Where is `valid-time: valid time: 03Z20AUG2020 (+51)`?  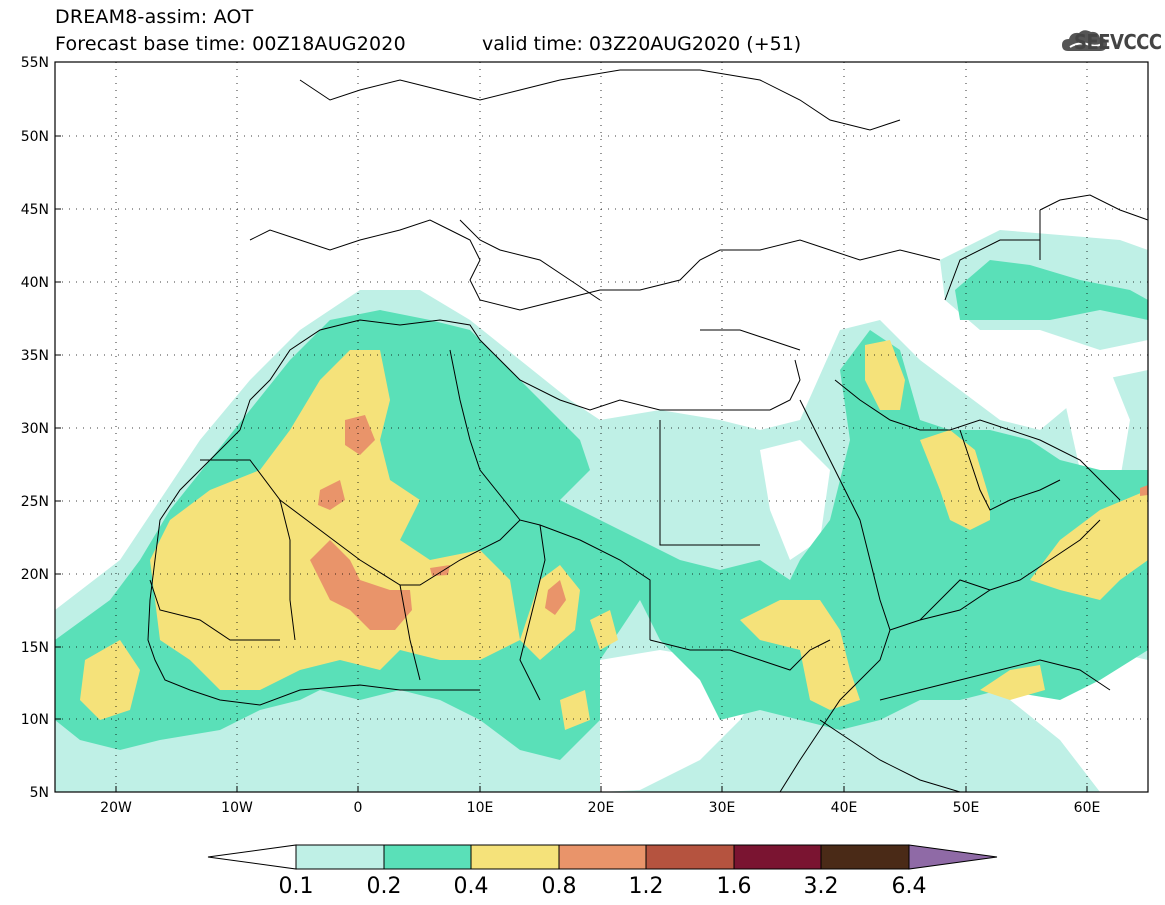
valid-time: valid time: 03Z20AUG2020 (+51) is located at coordinates (642, 44).